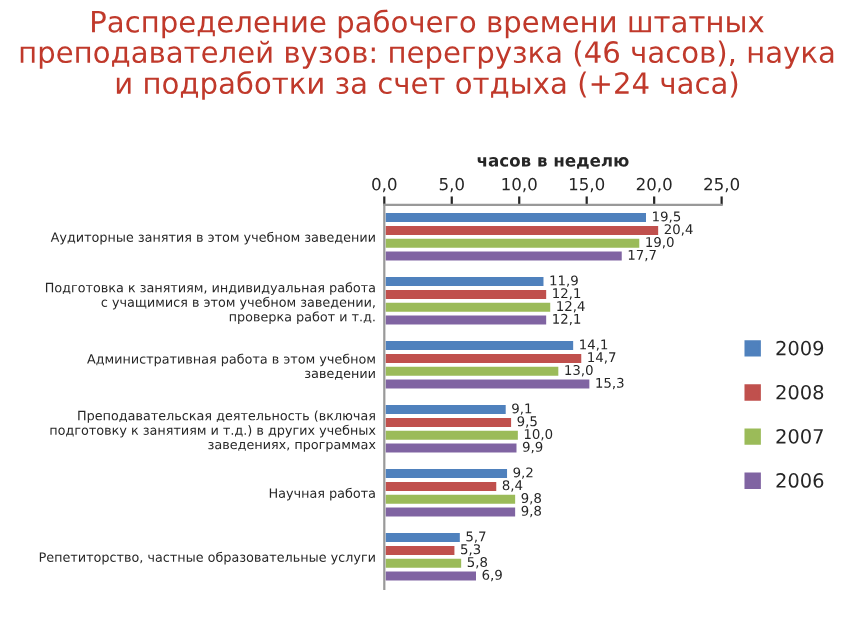 The height and width of the screenshot is (640, 854). Describe the element at coordinates (799, 436) in the screenshot. I see `legend-label: 2007` at that location.